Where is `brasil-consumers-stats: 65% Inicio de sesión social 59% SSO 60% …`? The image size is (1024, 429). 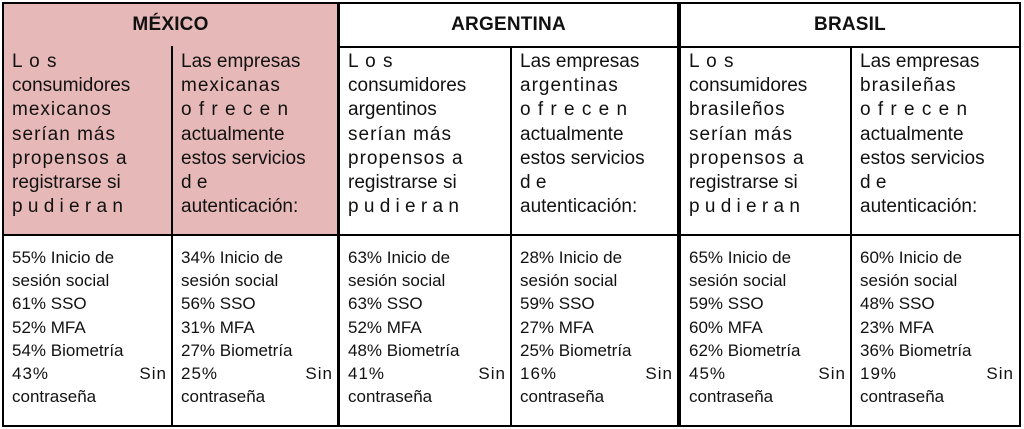 brasil-consumers-stats: 65% Inicio de sesión social 59% SSO 60% … is located at coordinates (765, 330).